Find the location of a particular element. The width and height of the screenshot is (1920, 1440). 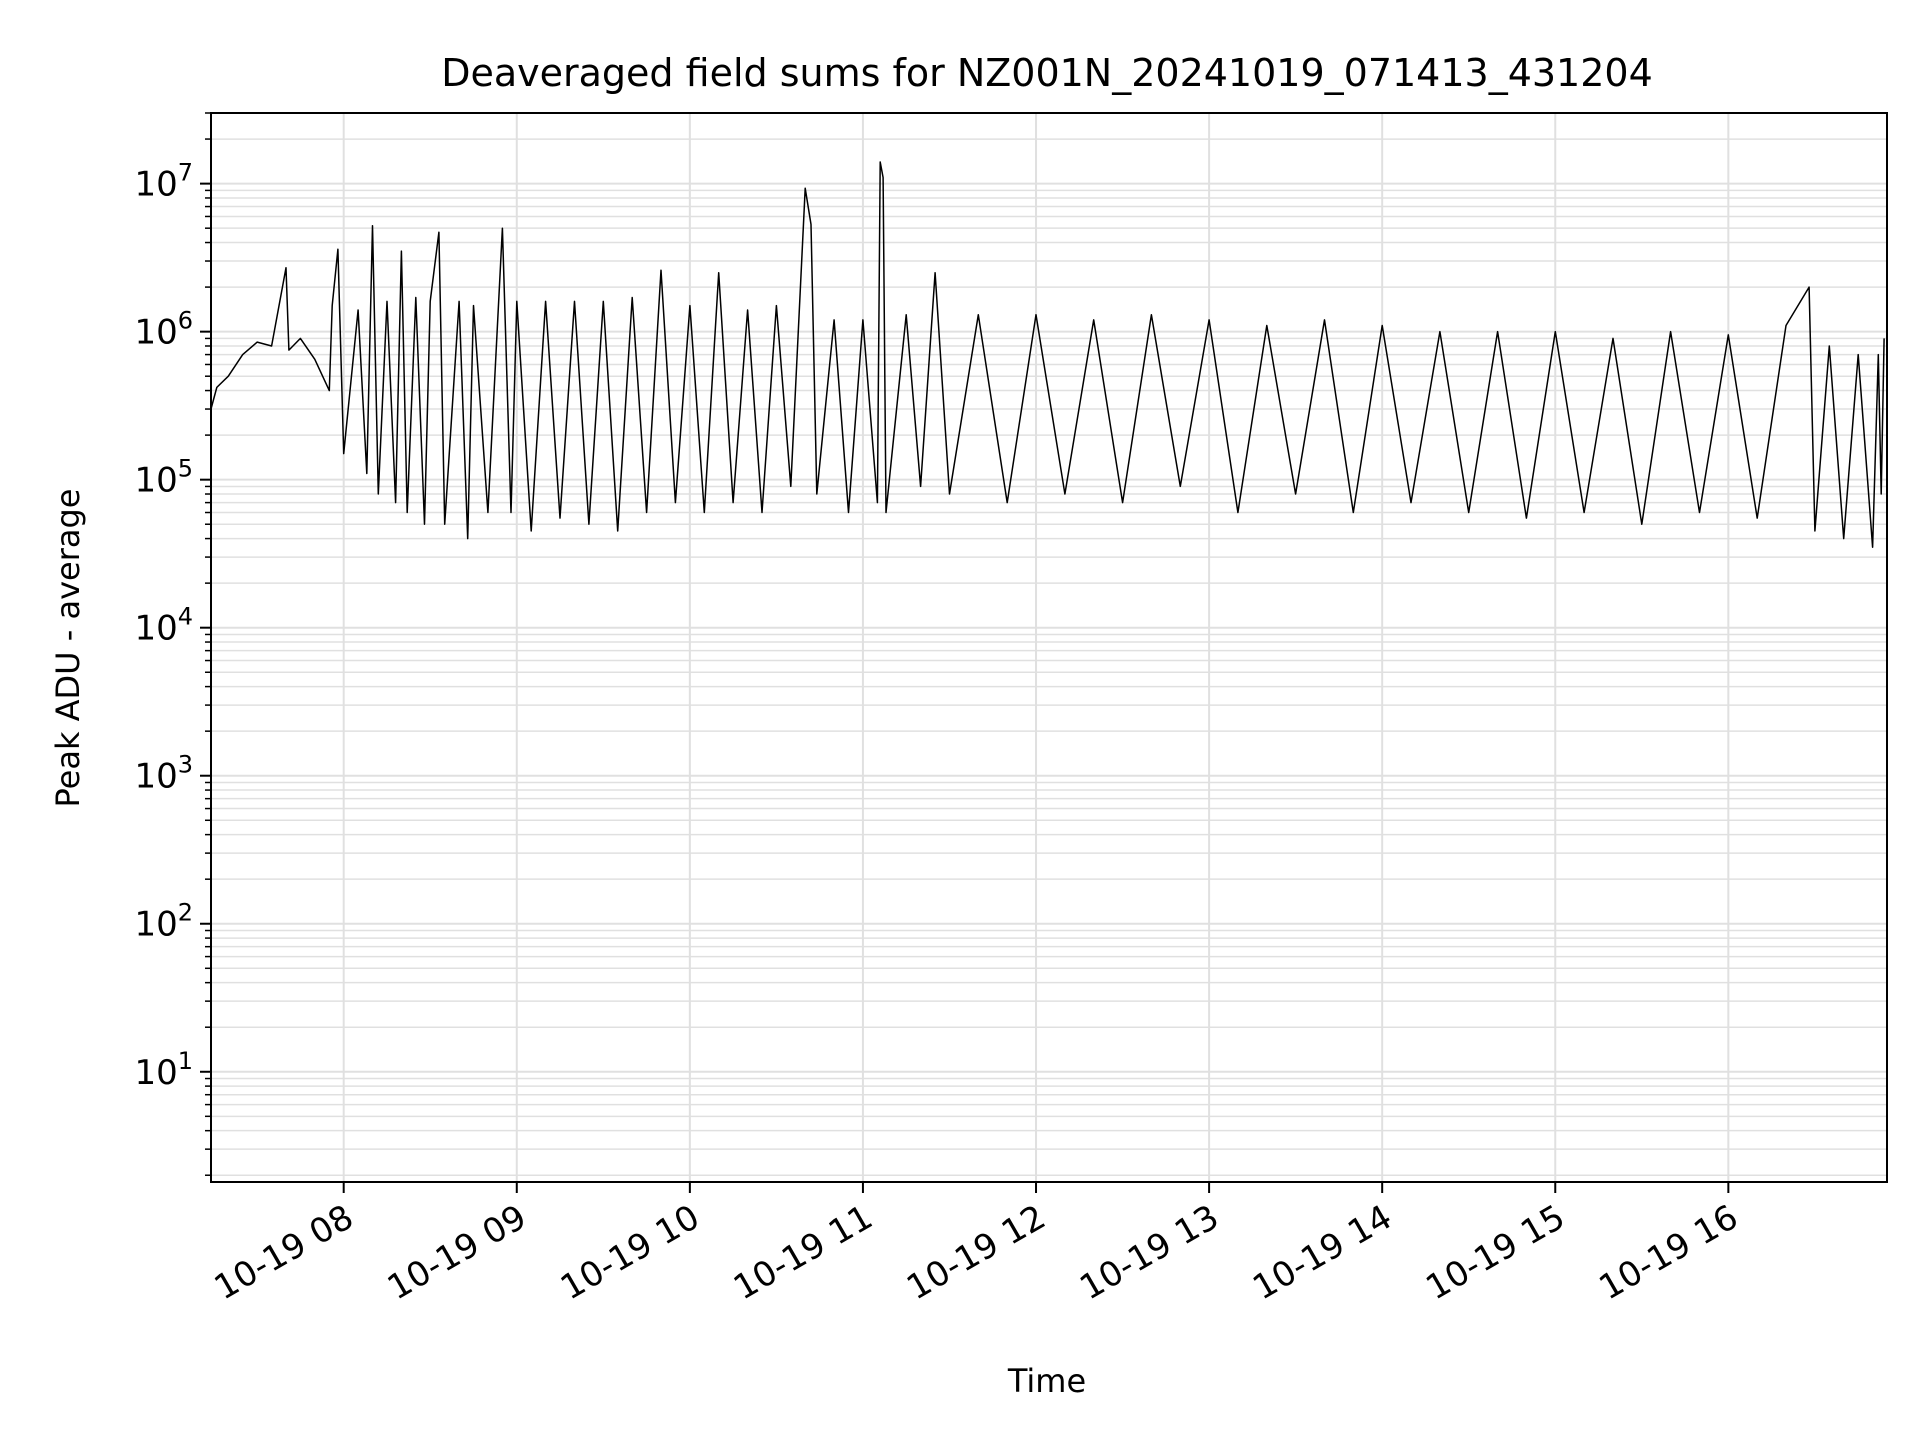

y-tick-label: 10³ is located at coordinates (163, 774).